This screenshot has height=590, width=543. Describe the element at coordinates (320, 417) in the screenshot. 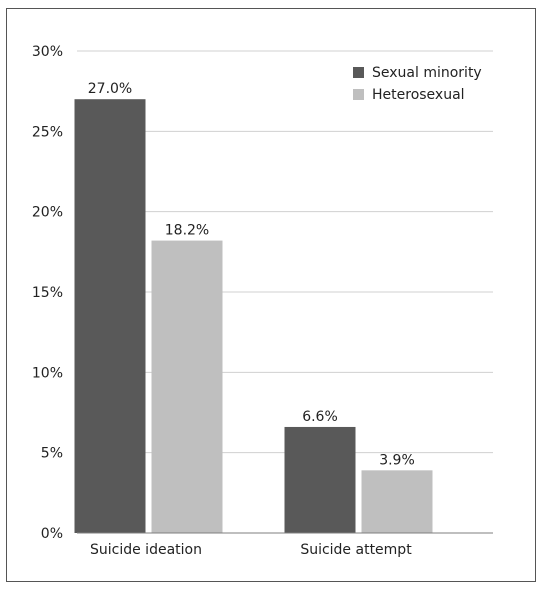

I see `data-label: 6.6%` at that location.